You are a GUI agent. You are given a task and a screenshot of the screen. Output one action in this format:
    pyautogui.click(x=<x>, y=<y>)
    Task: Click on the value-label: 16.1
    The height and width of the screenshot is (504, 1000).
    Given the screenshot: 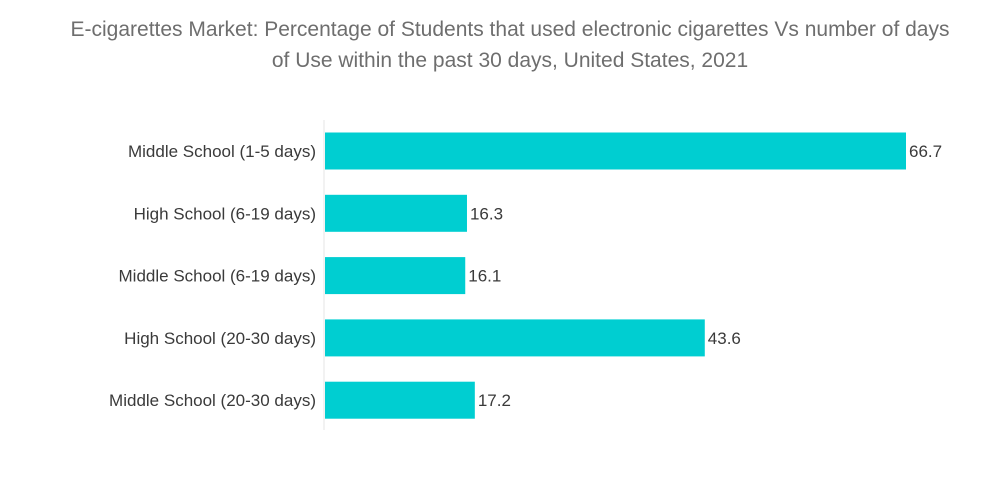 What is the action you would take?
    pyautogui.click(x=484, y=276)
    